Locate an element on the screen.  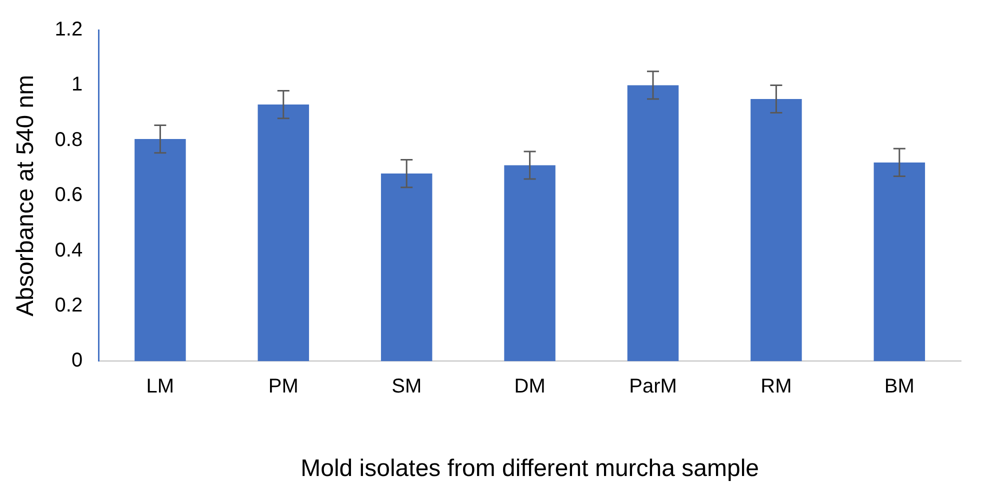
x-tick-label: ParM is located at coordinates (653, 387).